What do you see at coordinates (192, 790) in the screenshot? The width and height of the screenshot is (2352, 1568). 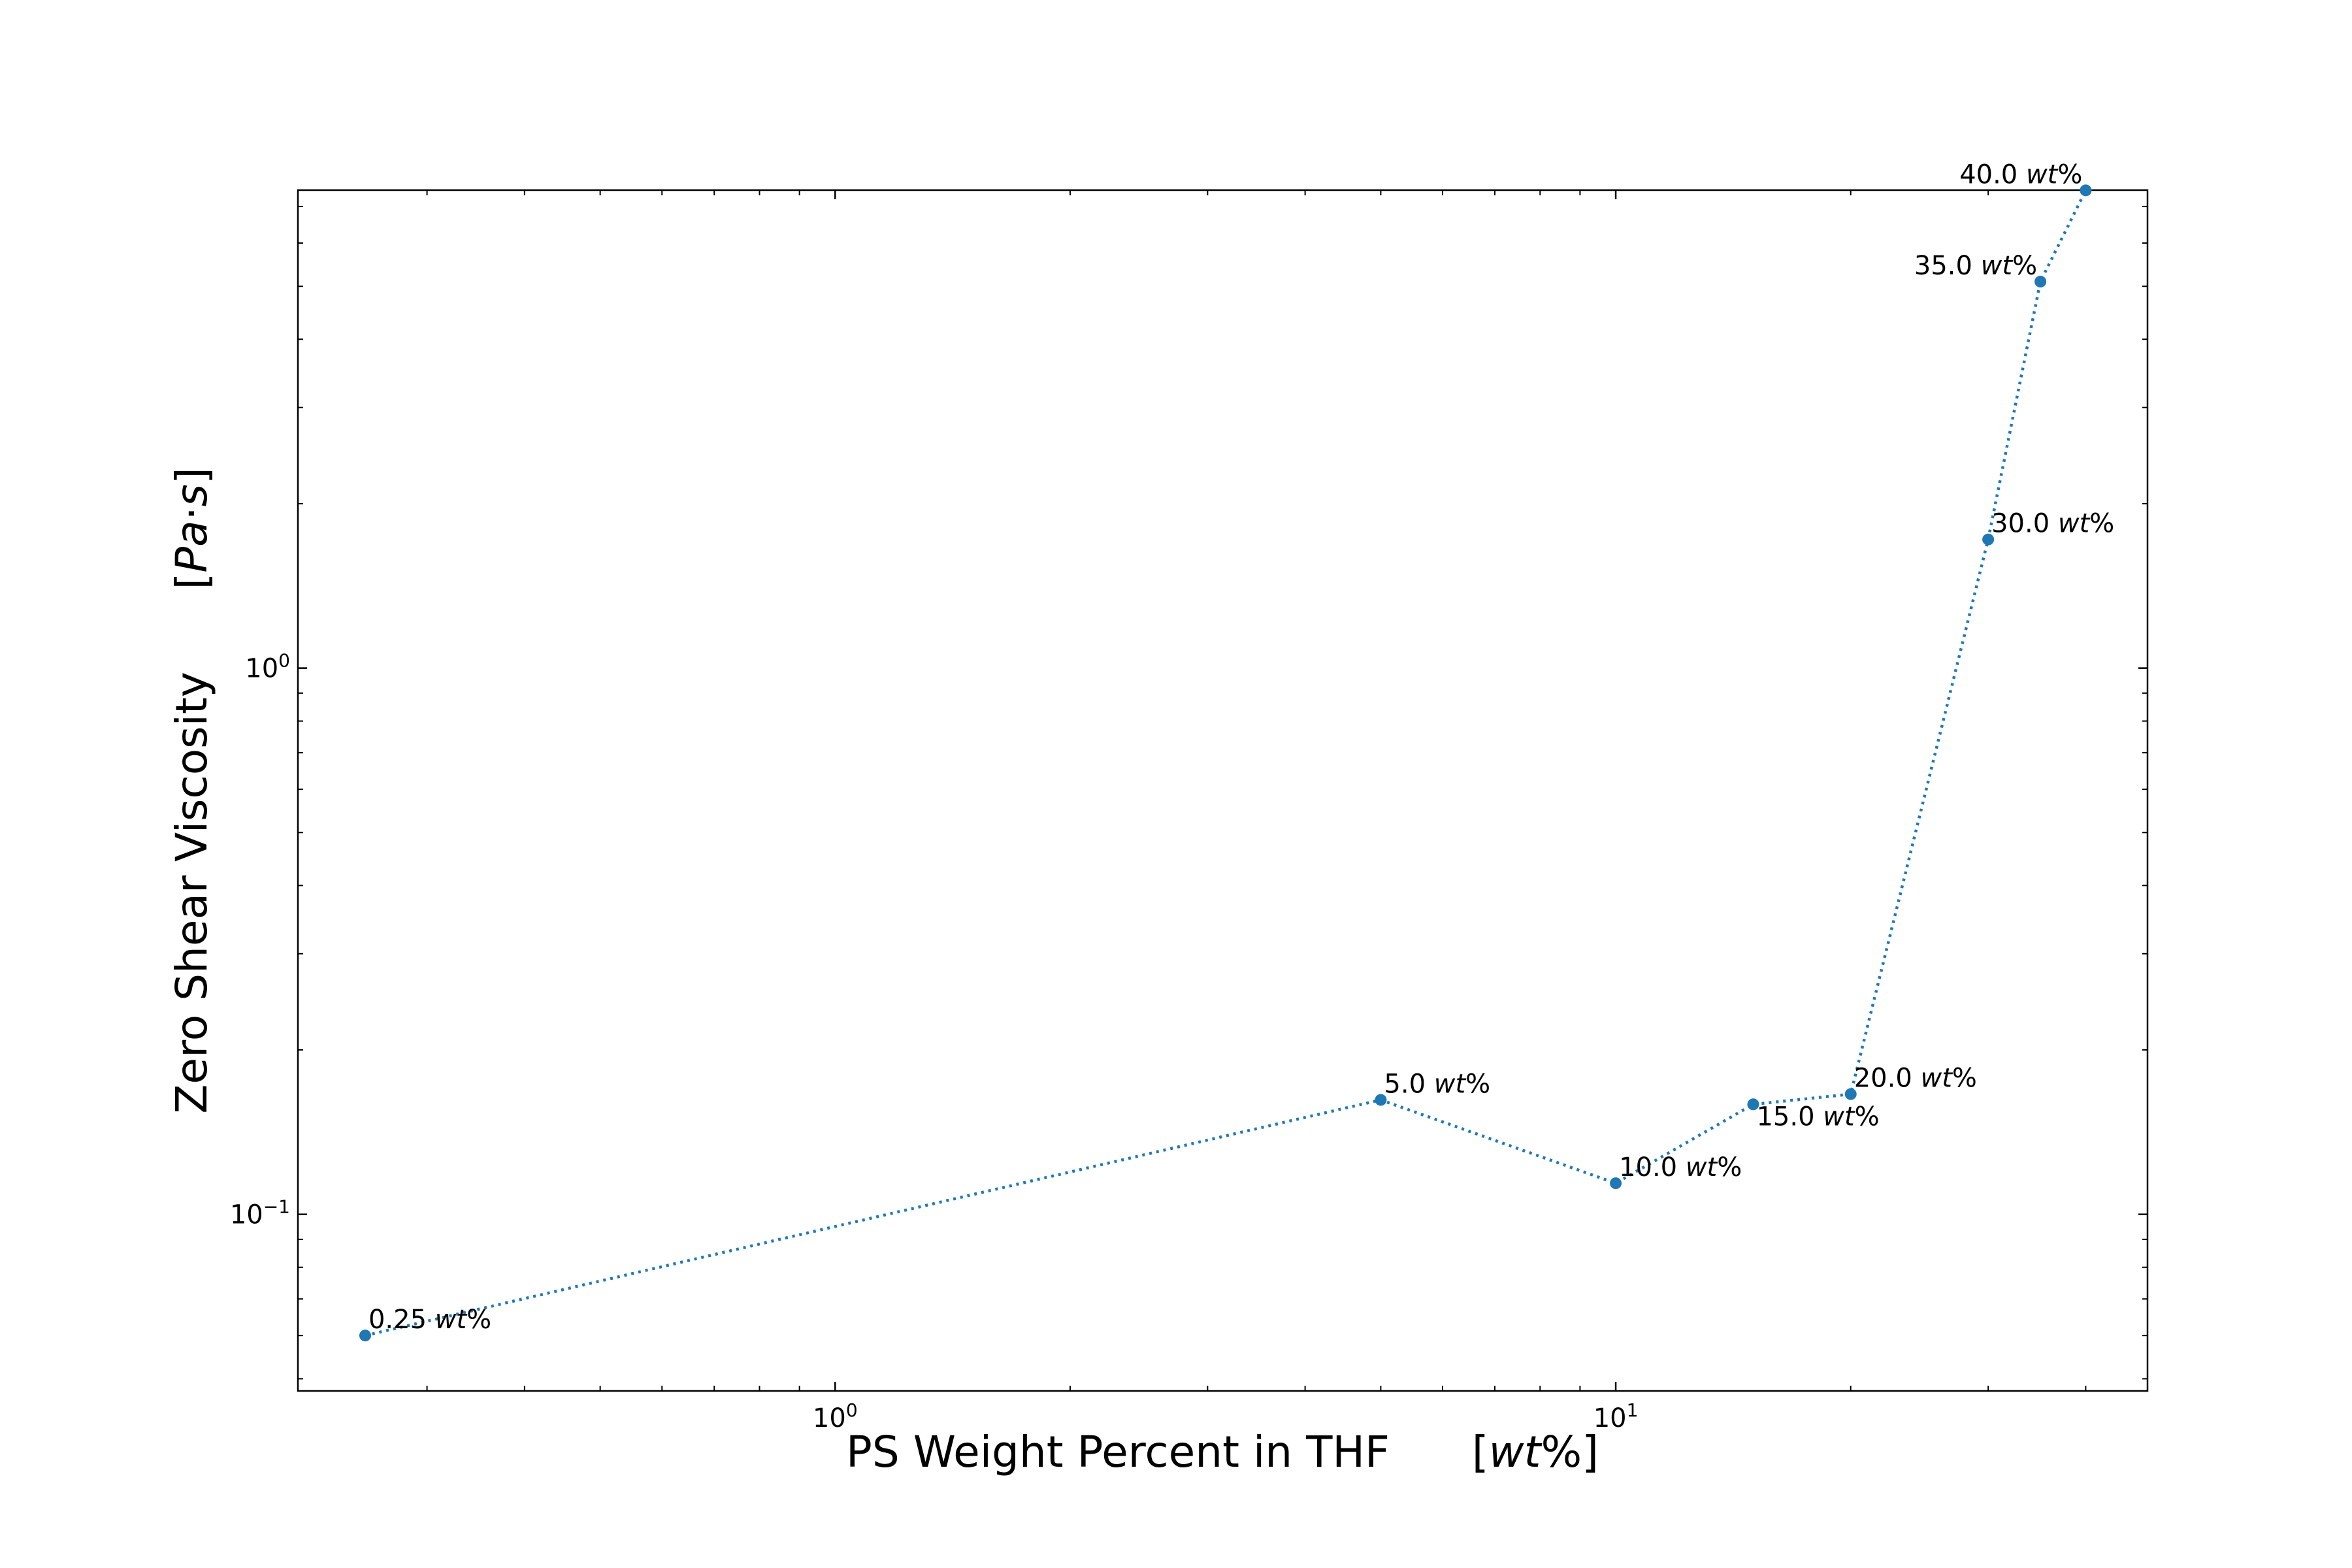 I see `y-axis-title: Zero Shear Viscosity [Pa·s]` at bounding box center [192, 790].